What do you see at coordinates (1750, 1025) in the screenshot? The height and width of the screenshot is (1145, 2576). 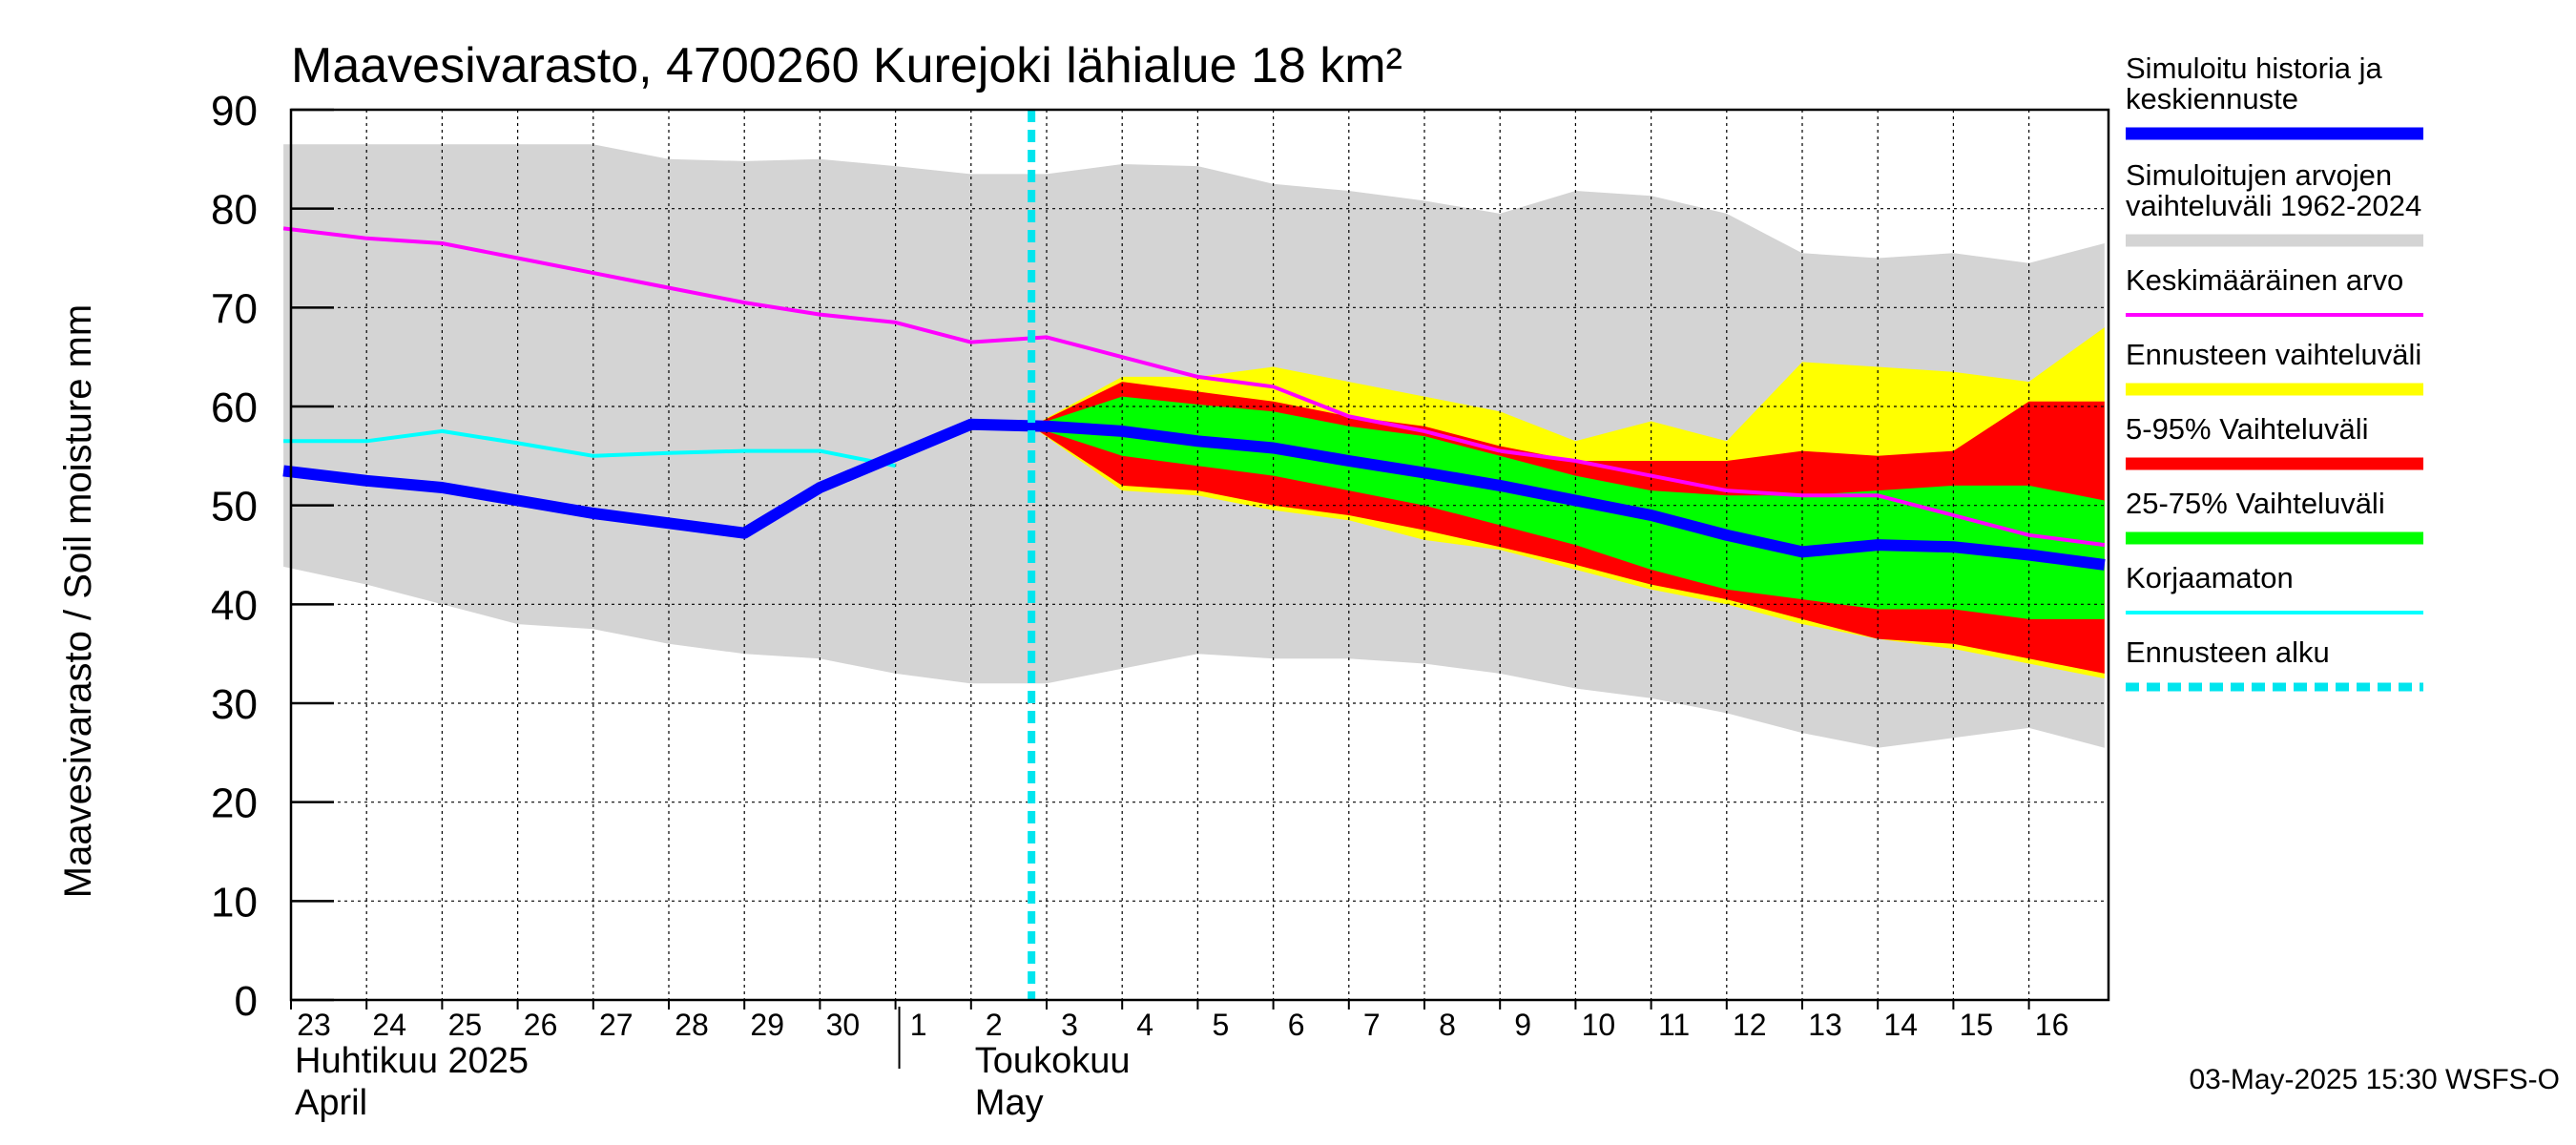 I see `x-tick-label: 12` at bounding box center [1750, 1025].